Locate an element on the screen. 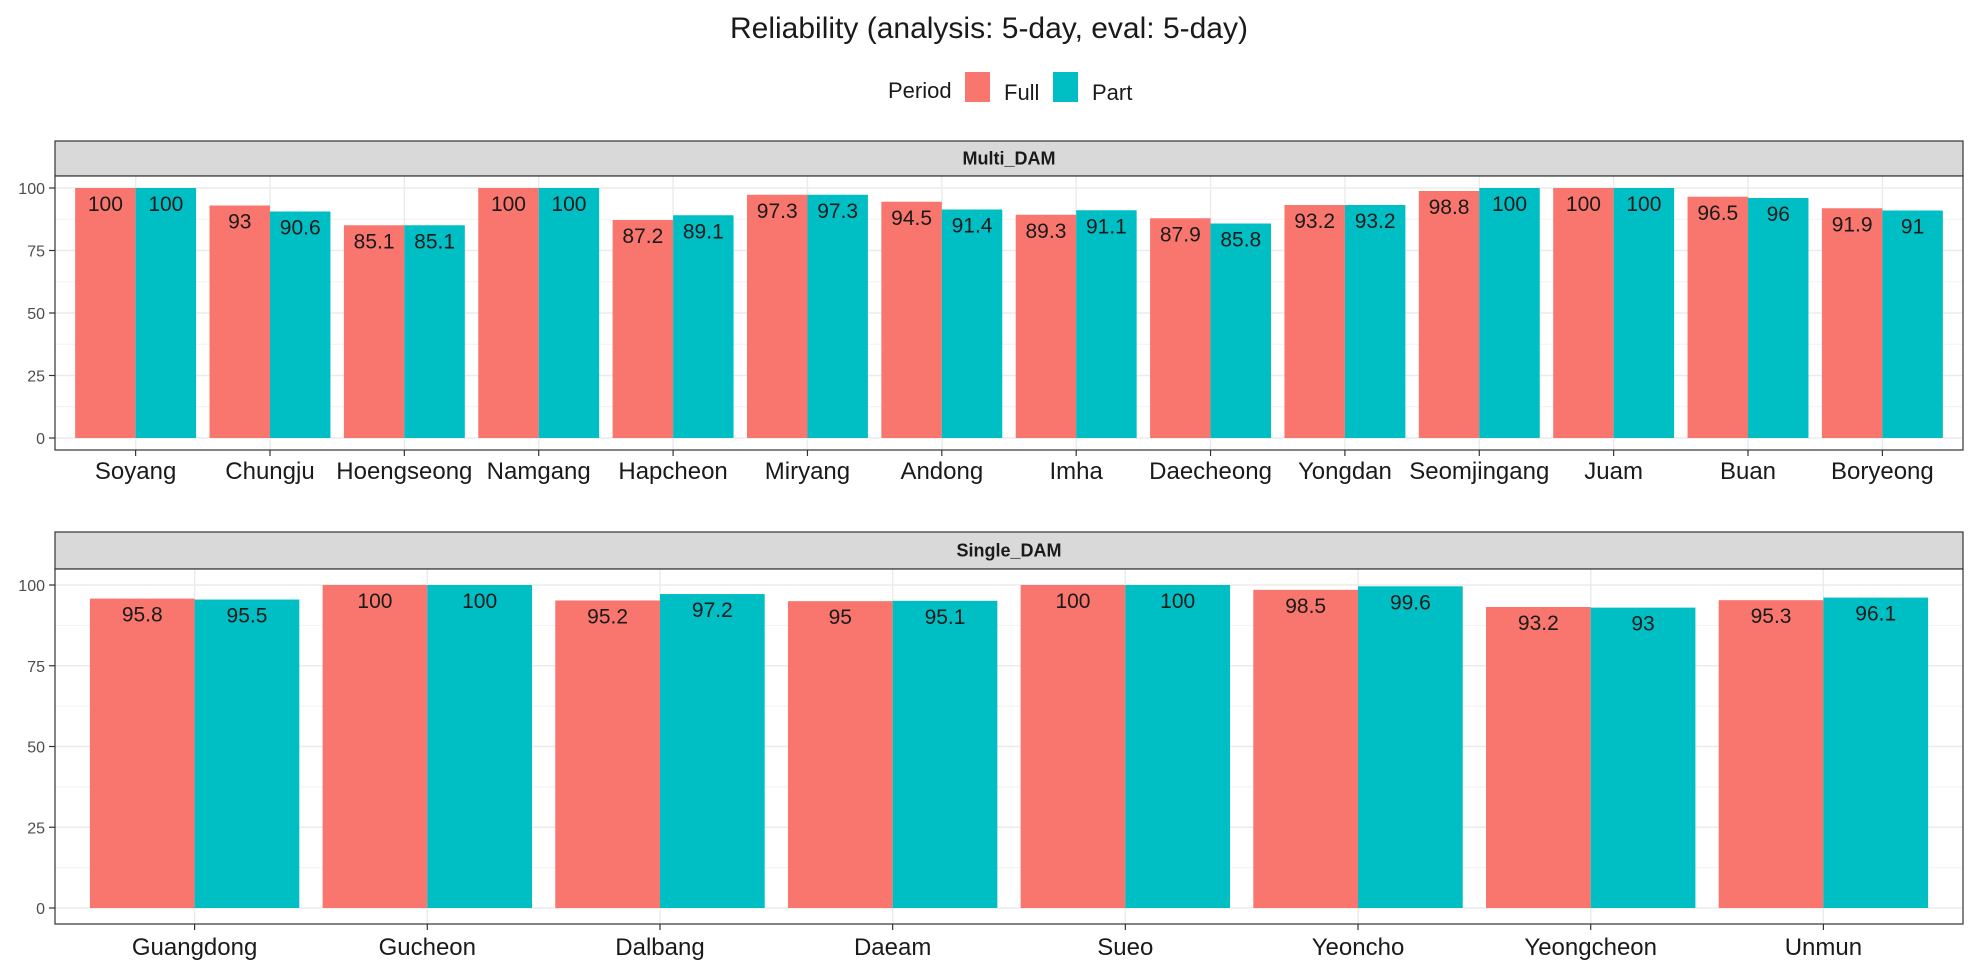  strip-label: Multi_DAM is located at coordinates (1009, 159).